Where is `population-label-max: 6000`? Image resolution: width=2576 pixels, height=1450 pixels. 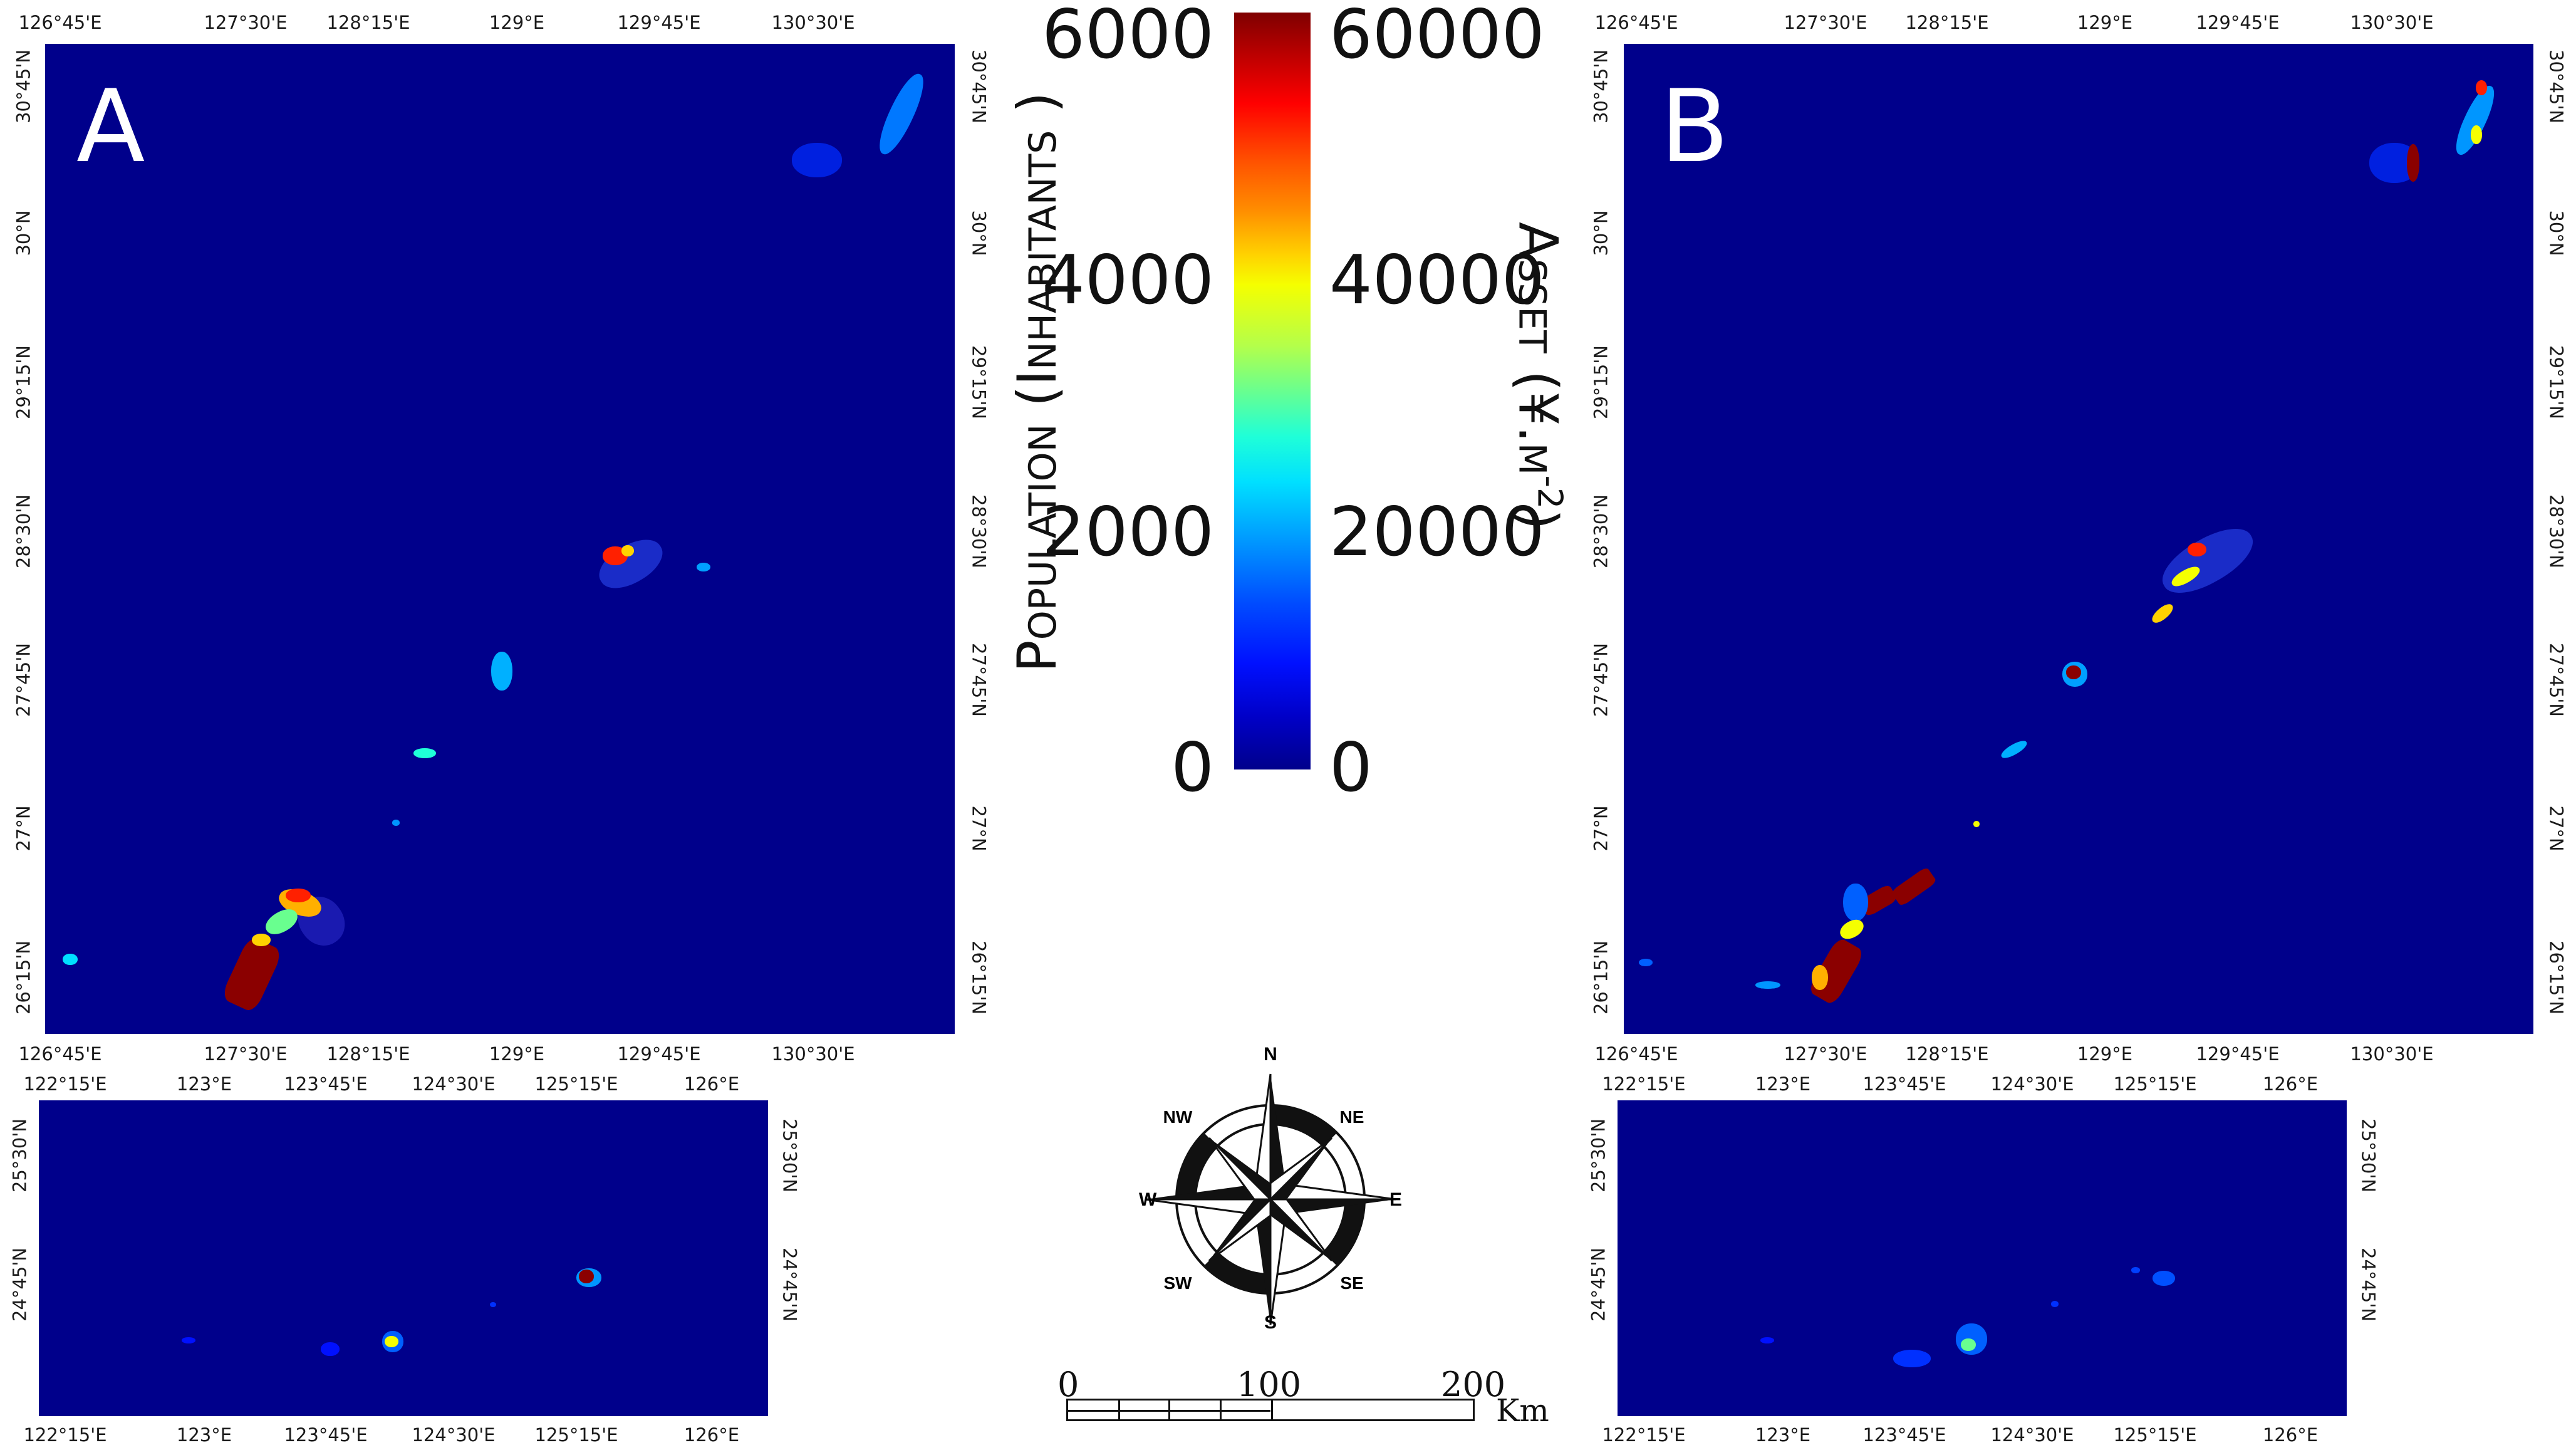
population-label-max: 6000 is located at coordinates (1128, 37).